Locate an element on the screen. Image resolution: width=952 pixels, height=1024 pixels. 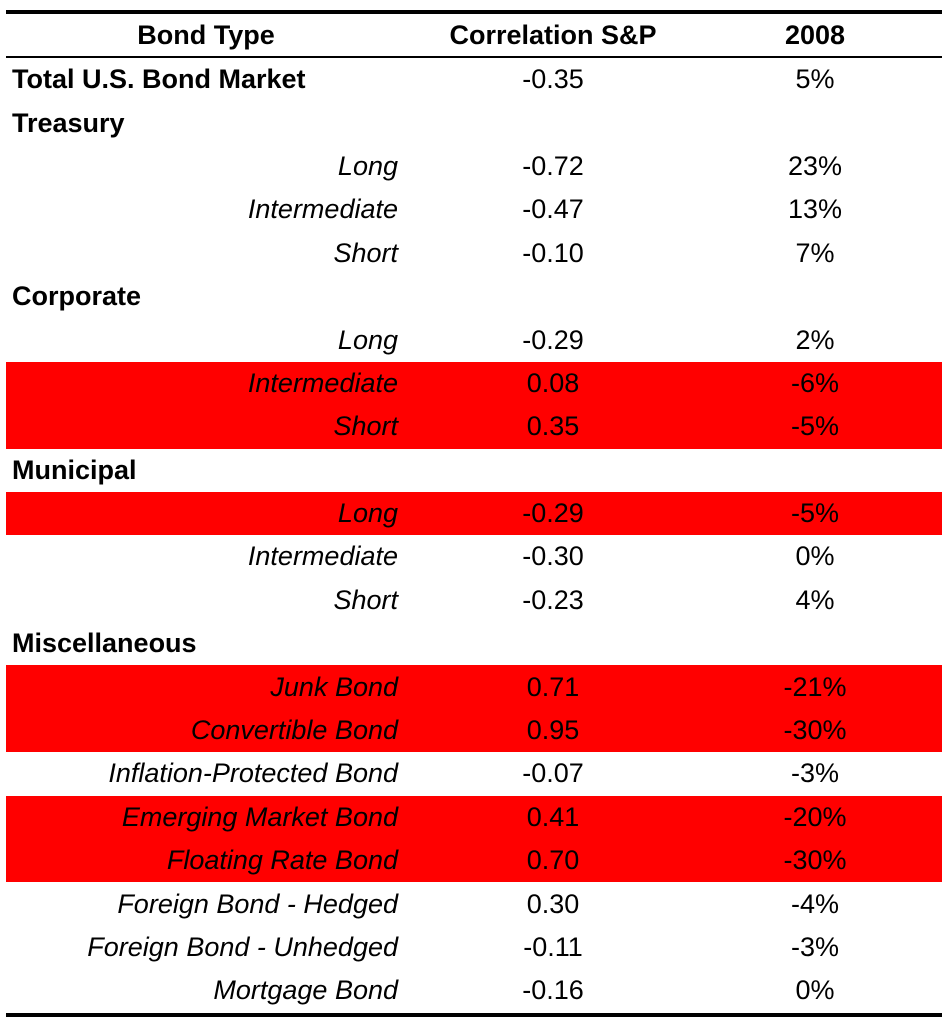
table-row: Corporate is located at coordinates (474, 296).